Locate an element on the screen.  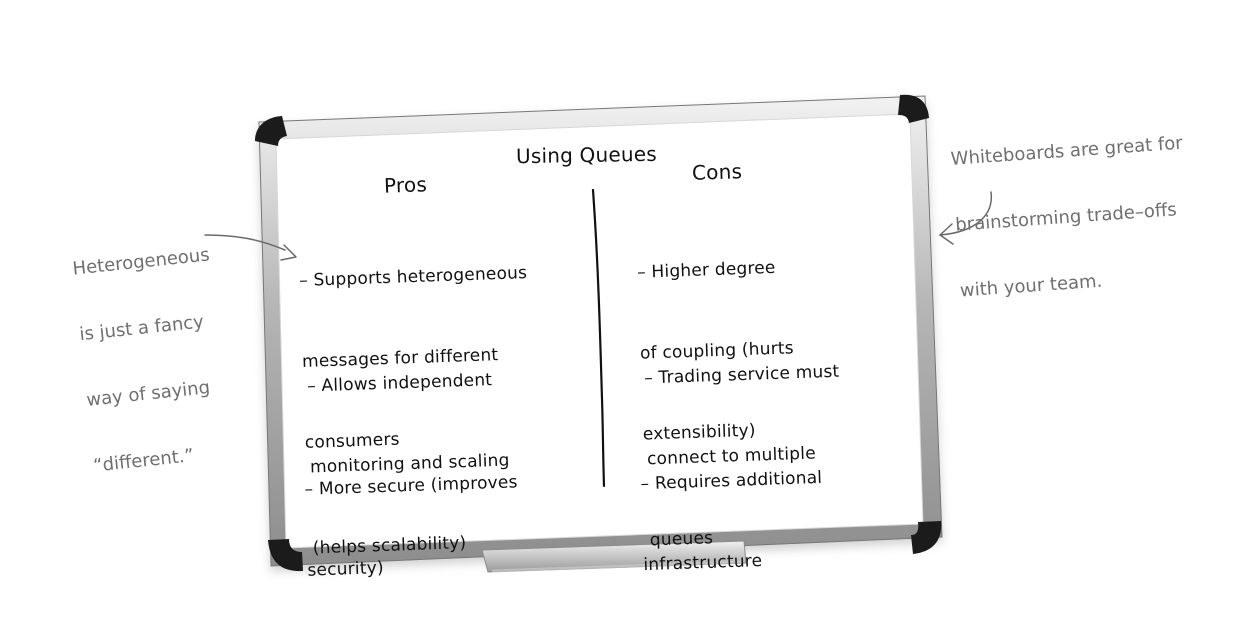
left-annotation-line-3: way of saying is located at coordinates (148, 394).